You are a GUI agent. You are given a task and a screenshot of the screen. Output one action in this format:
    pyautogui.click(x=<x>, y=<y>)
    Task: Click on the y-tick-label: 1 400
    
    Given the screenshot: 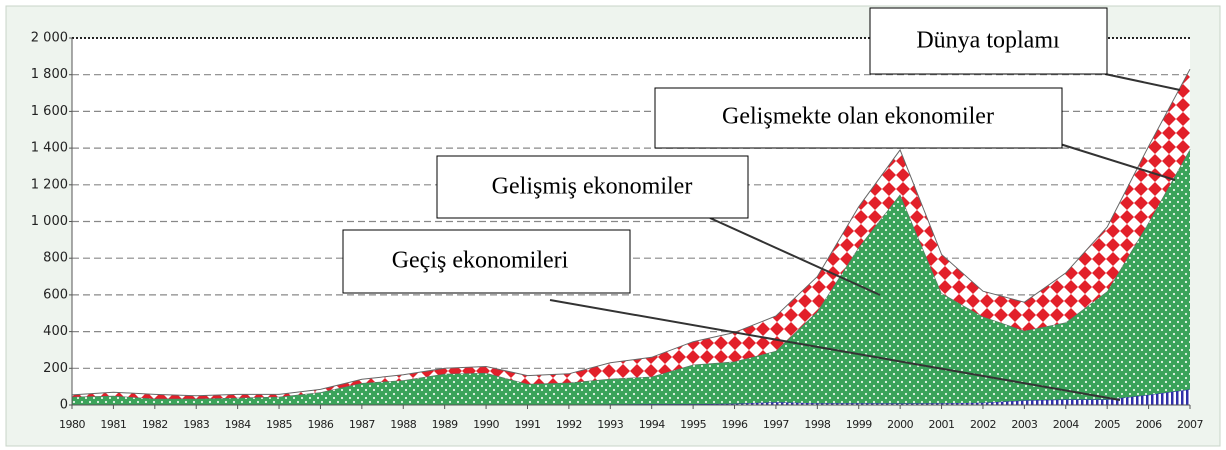 What is the action you would take?
    pyautogui.click(x=49, y=148)
    